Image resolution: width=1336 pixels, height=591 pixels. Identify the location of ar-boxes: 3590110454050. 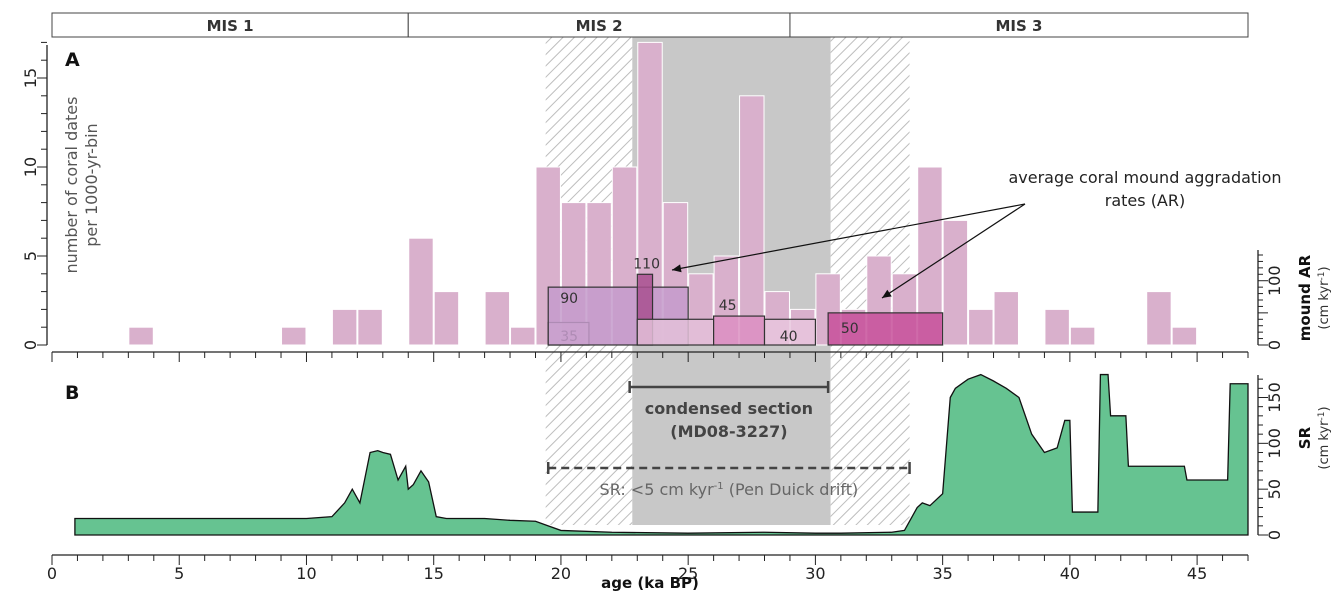
(745, 301).